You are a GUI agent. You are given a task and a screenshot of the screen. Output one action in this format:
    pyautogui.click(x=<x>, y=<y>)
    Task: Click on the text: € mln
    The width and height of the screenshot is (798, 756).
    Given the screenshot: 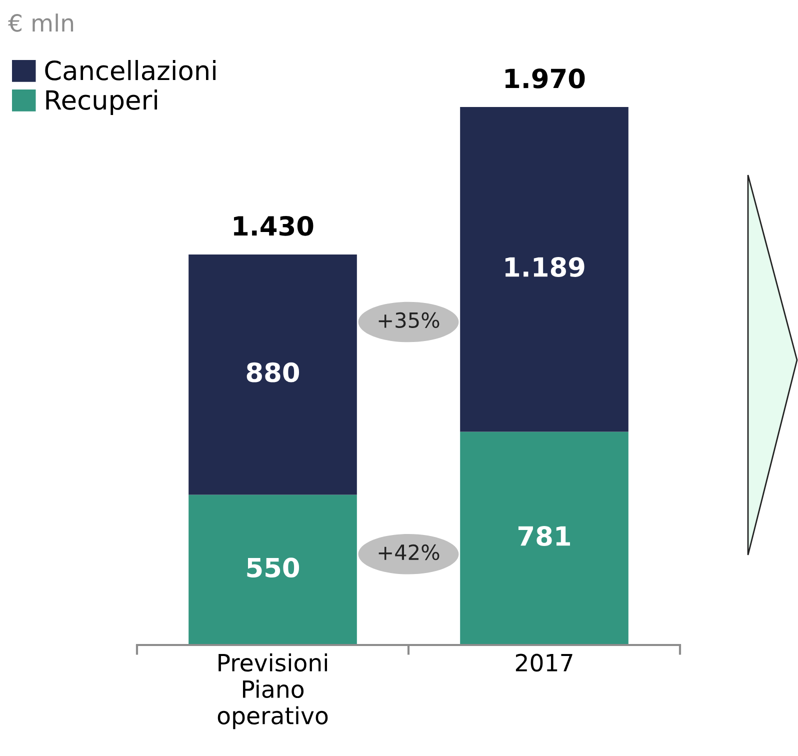 What is the action you would take?
    pyautogui.click(x=41, y=23)
    